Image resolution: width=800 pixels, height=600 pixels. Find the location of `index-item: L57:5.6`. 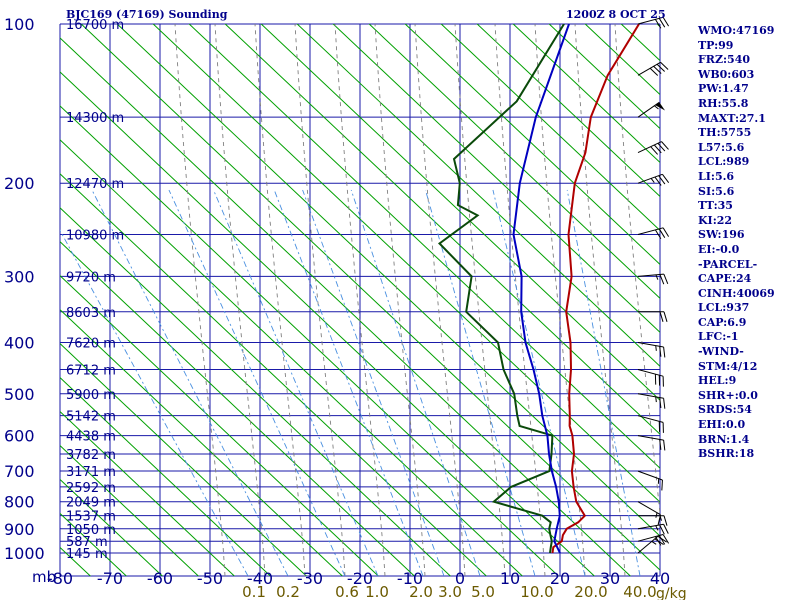

index-item: L57:5.6 is located at coordinates (721, 147).